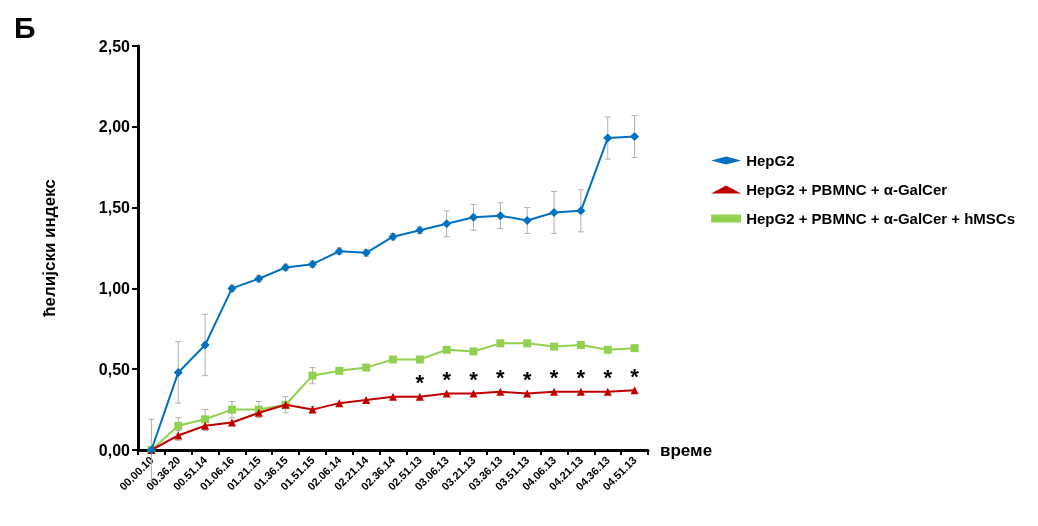 This screenshot has width=1038, height=526. What do you see at coordinates (114, 450) in the screenshot?
I see `y-tick-label: 0,00` at bounding box center [114, 450].